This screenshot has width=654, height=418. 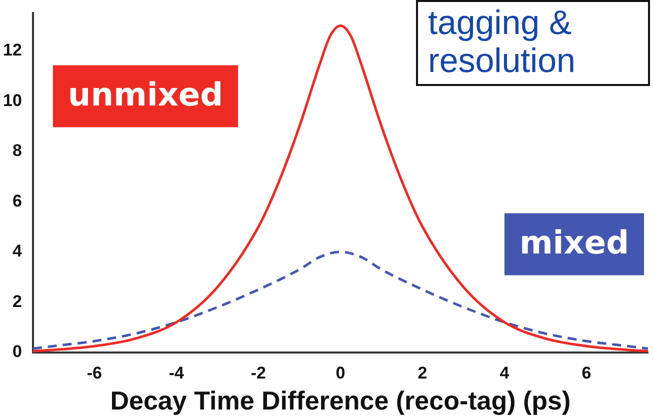 What do you see at coordinates (12, 50) in the screenshot?
I see `y-tick-label: 12` at bounding box center [12, 50].